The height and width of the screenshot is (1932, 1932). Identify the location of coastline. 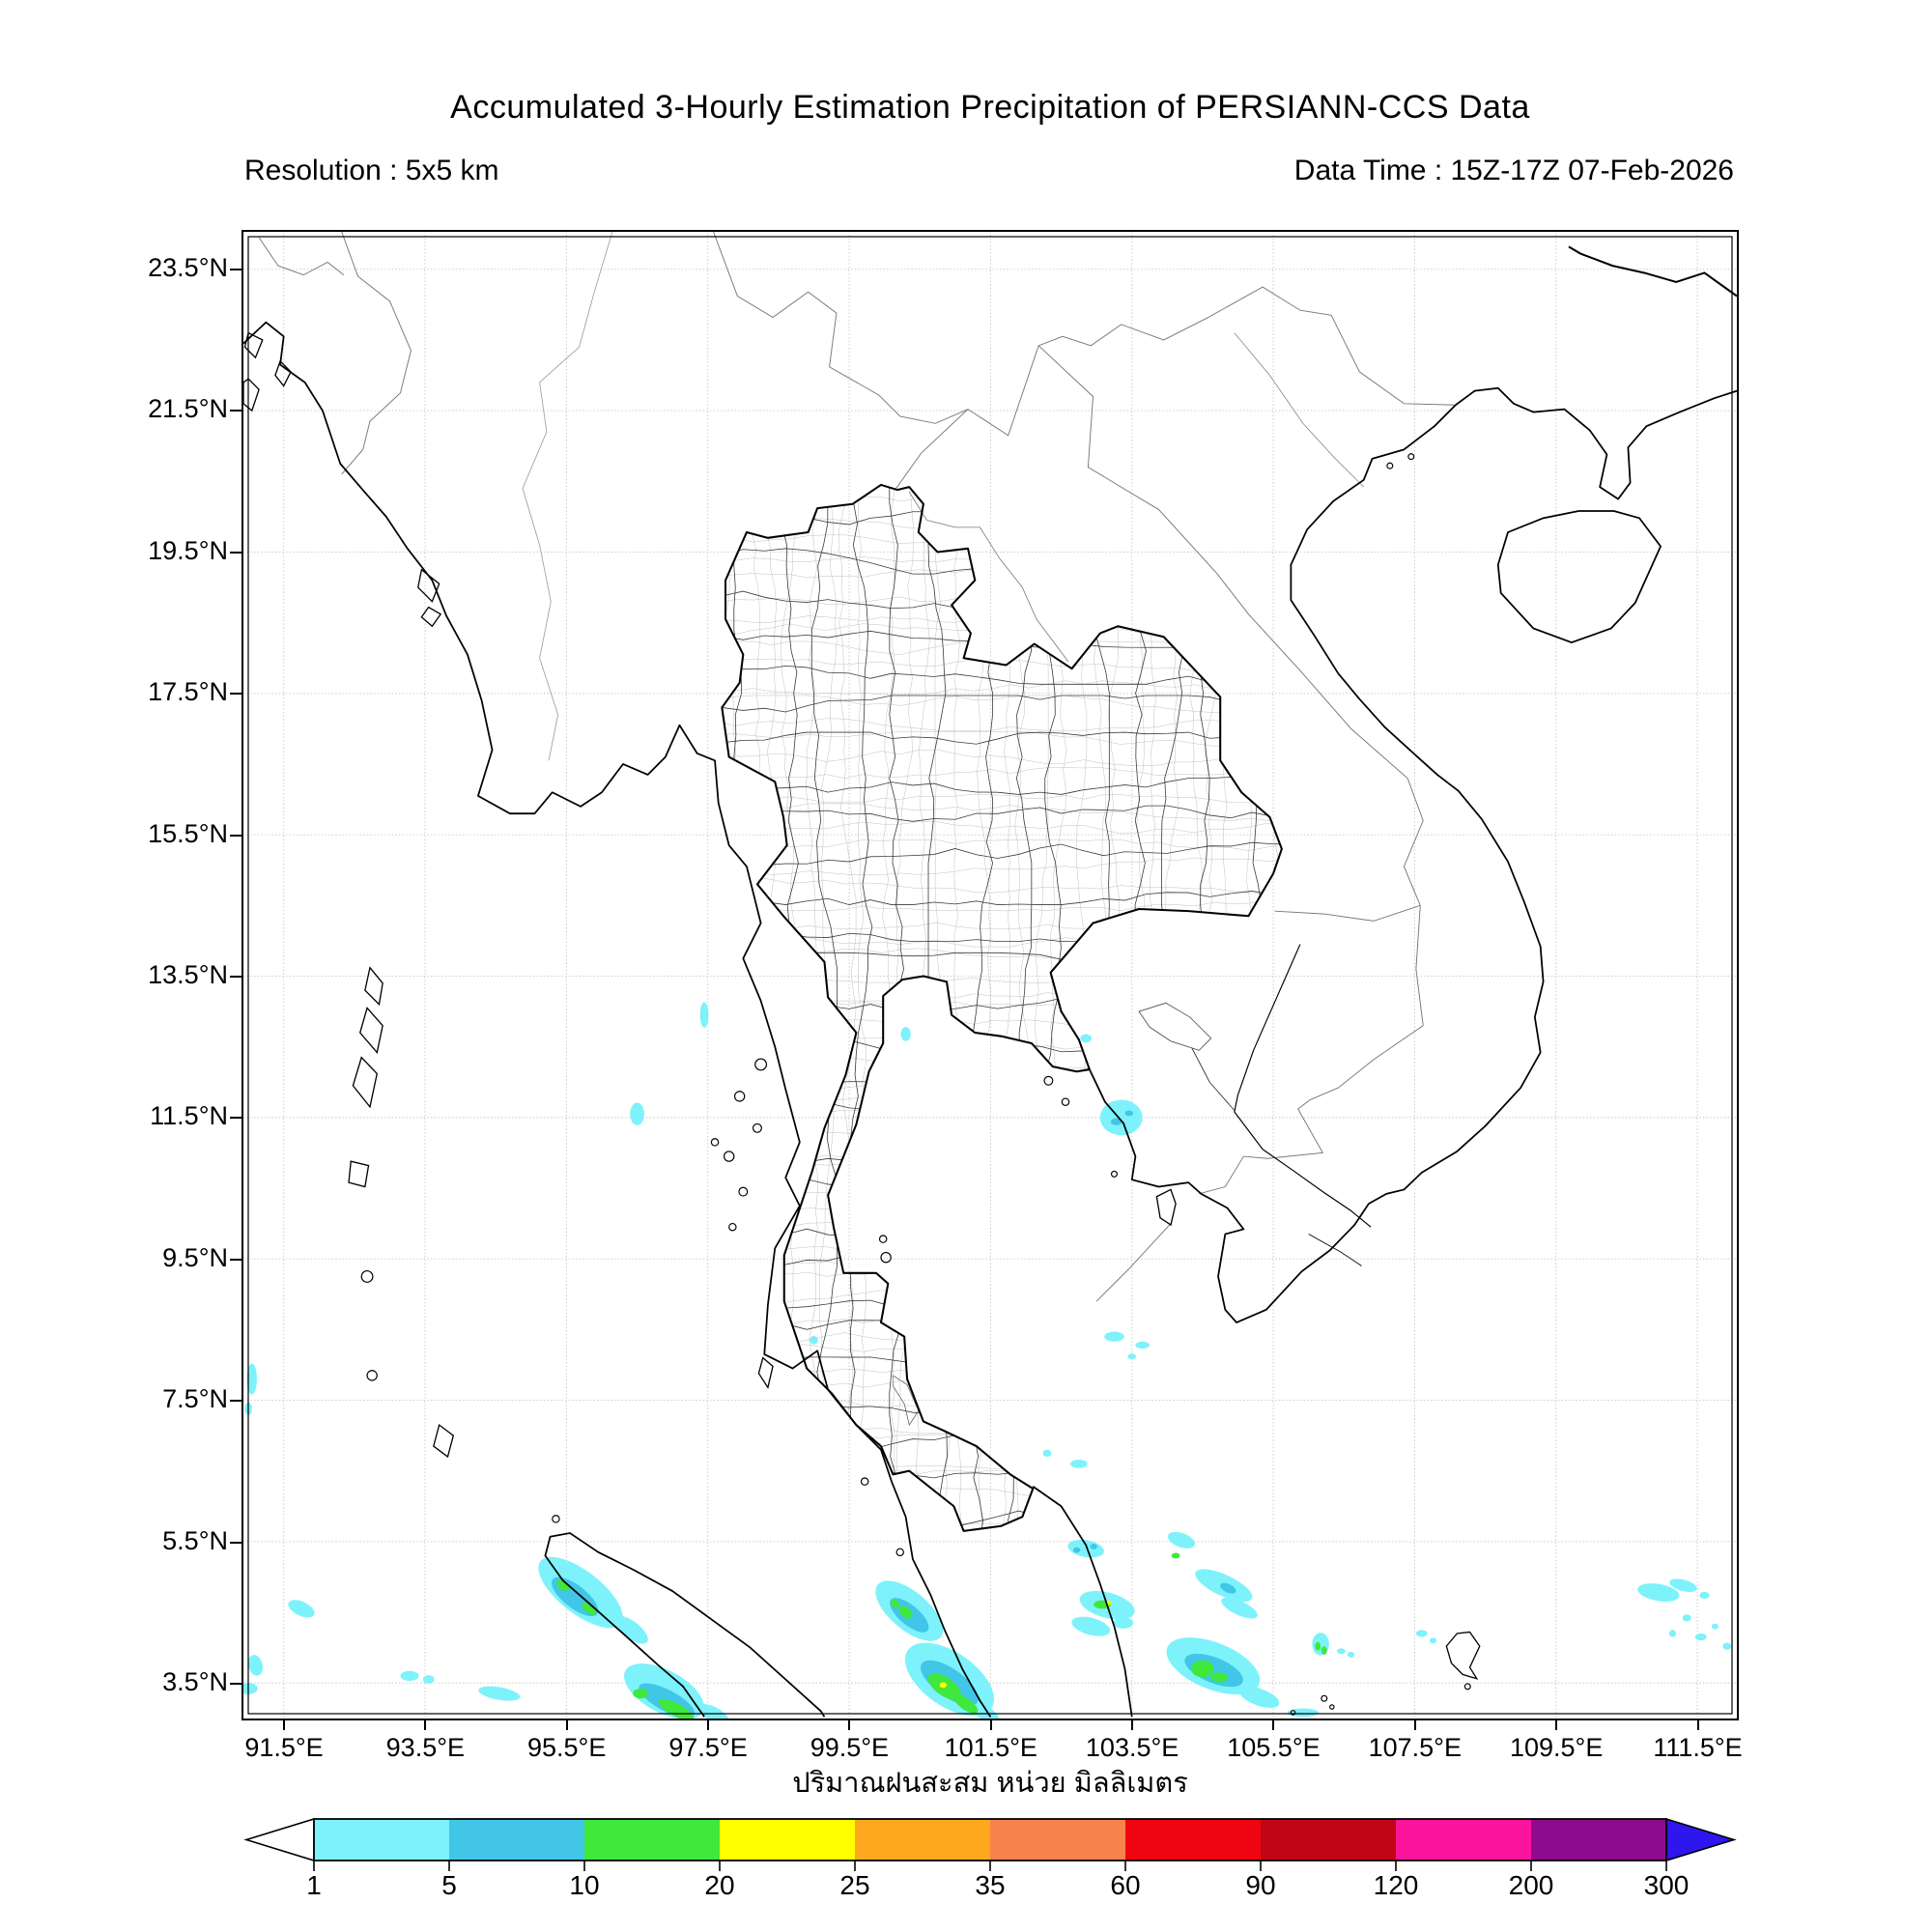
(1317, 863).